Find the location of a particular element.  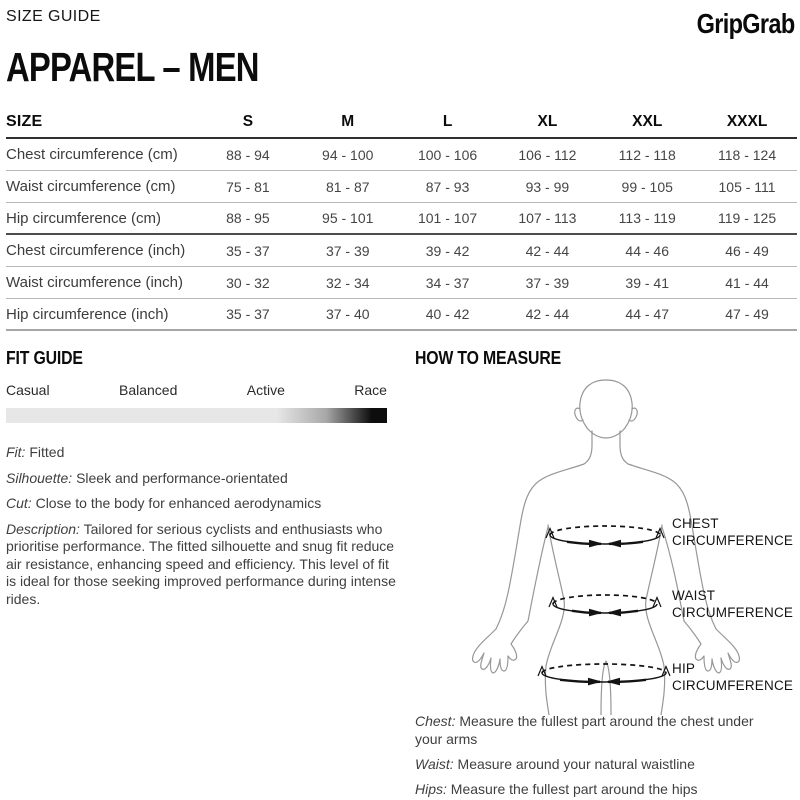

instruction-term: Chest: is located at coordinates (435, 721).